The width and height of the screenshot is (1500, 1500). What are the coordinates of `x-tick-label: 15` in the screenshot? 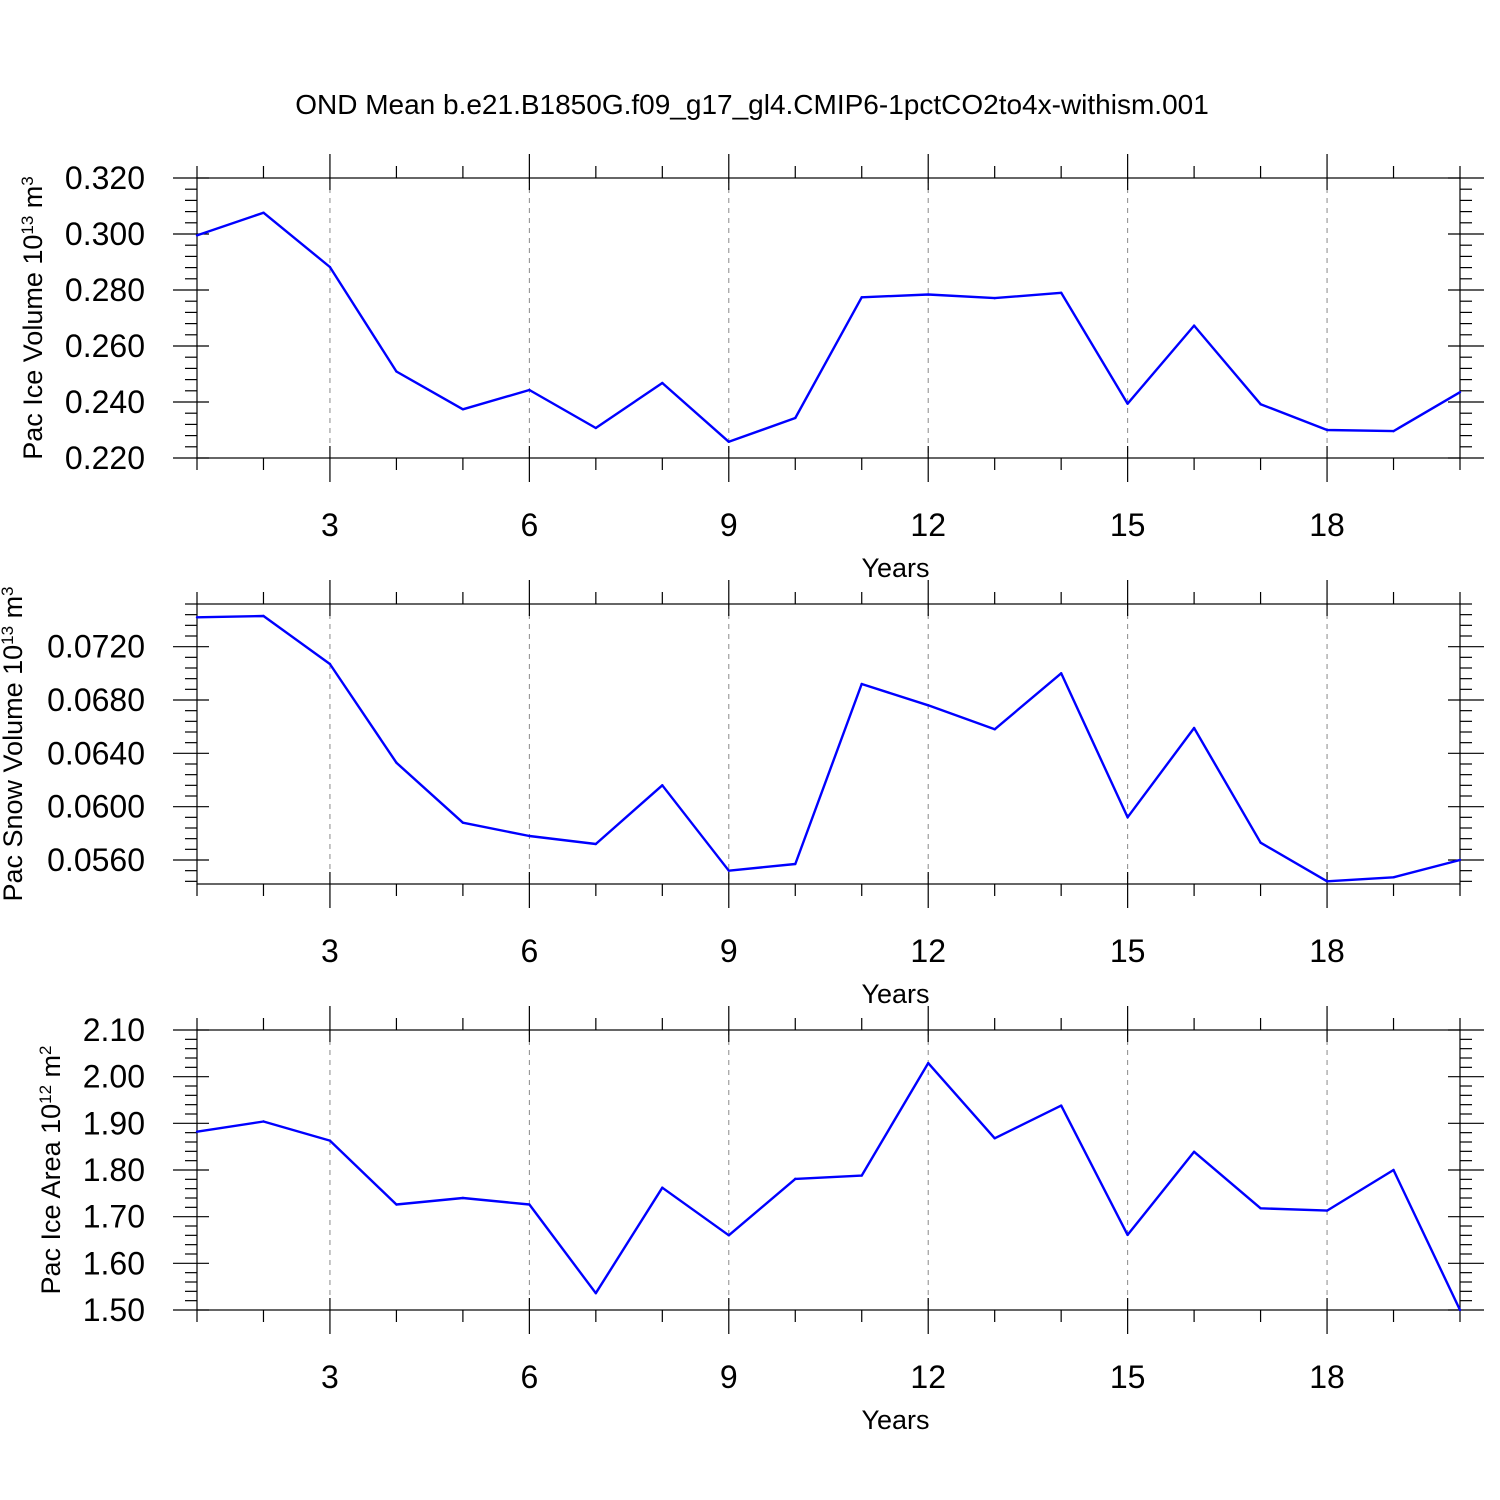 It's located at (1128, 525).